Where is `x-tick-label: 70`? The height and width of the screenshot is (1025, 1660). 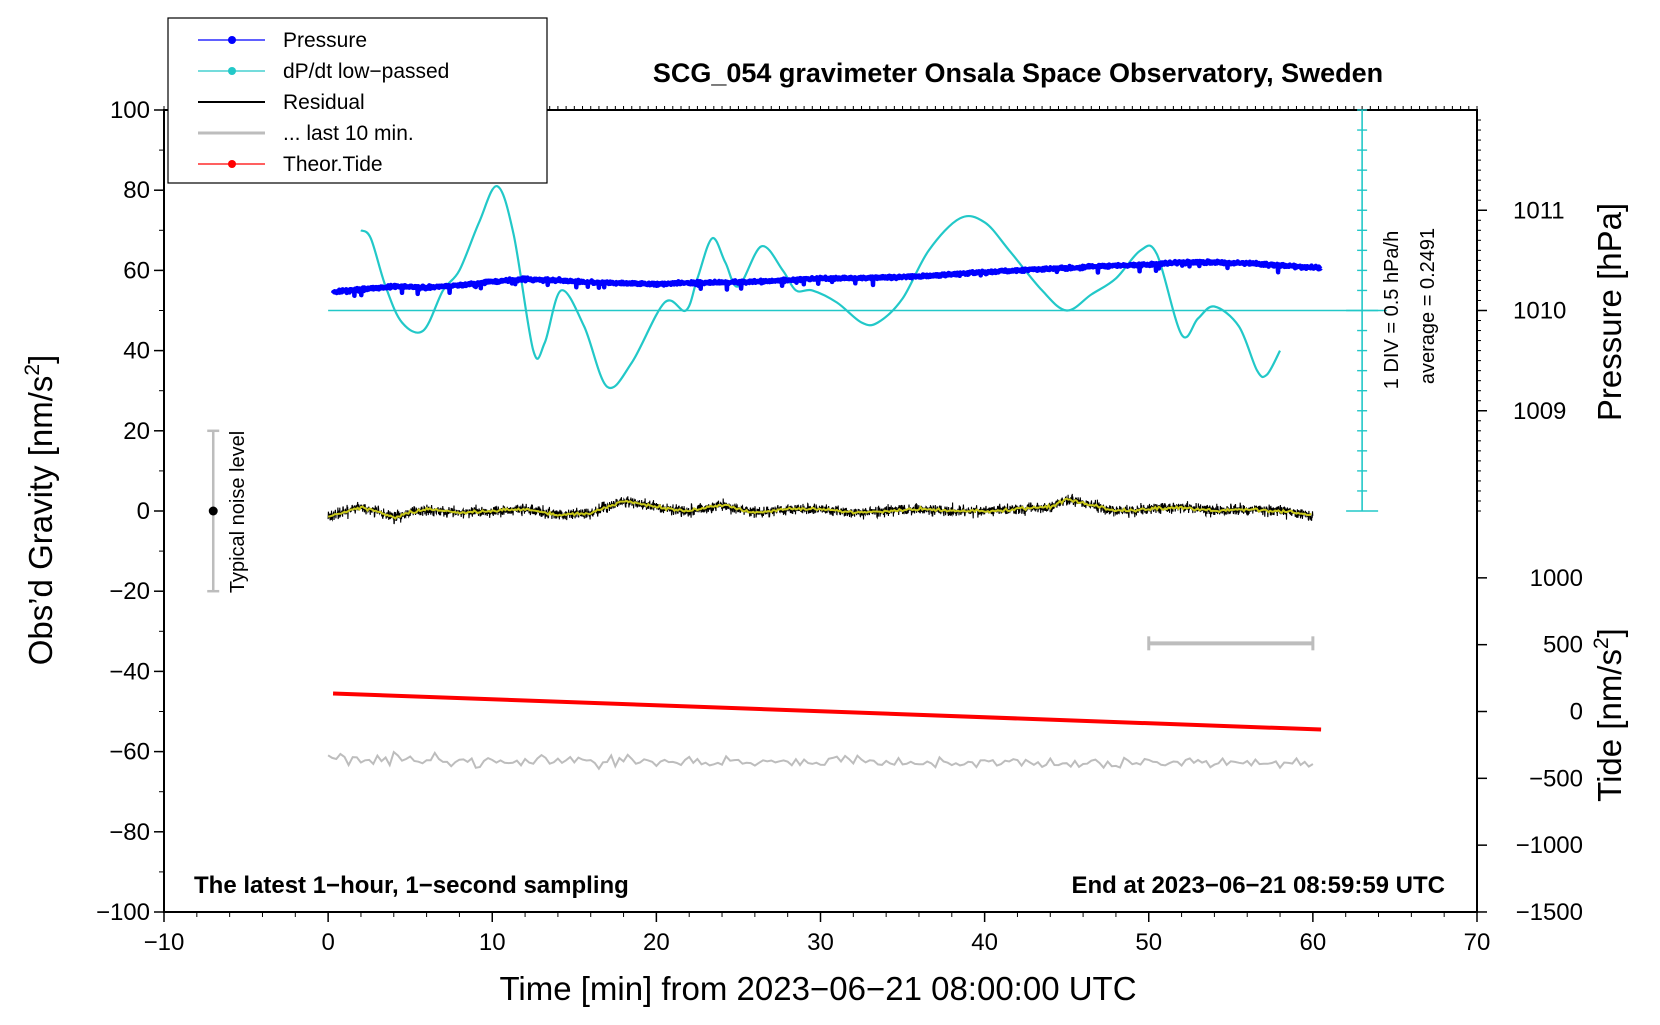
x-tick-label: 70 is located at coordinates (1477, 942).